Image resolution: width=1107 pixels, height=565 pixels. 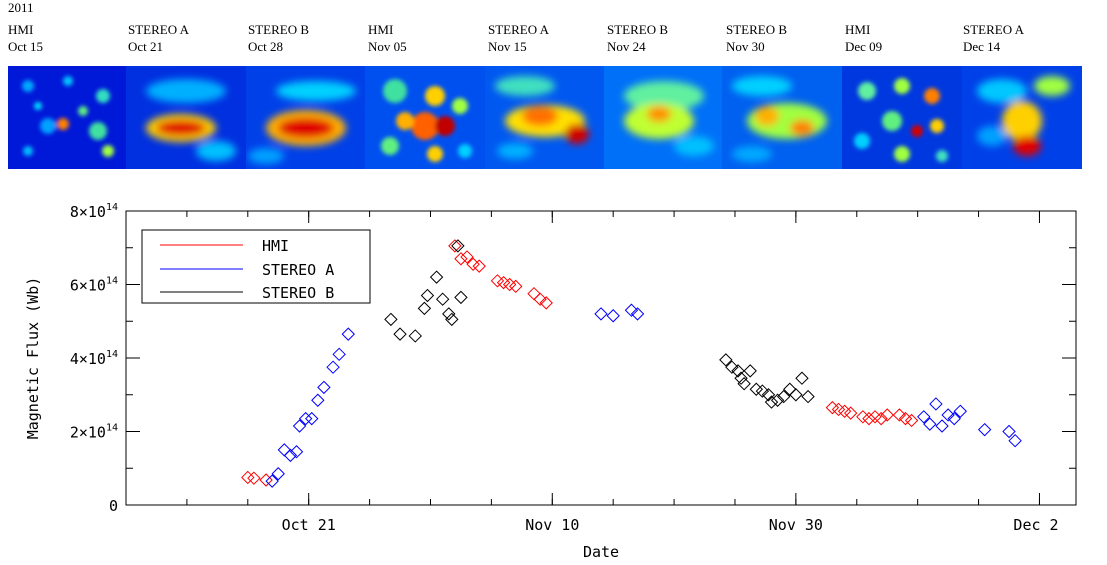 What do you see at coordinates (626, 46) in the screenshot?
I see `panel-date: Nov 24` at bounding box center [626, 46].